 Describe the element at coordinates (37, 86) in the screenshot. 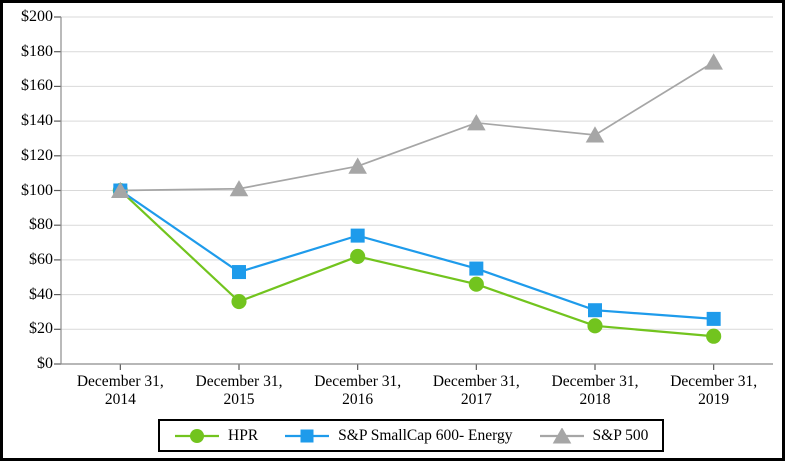

I see `y-axis-tick-label: $160` at that location.